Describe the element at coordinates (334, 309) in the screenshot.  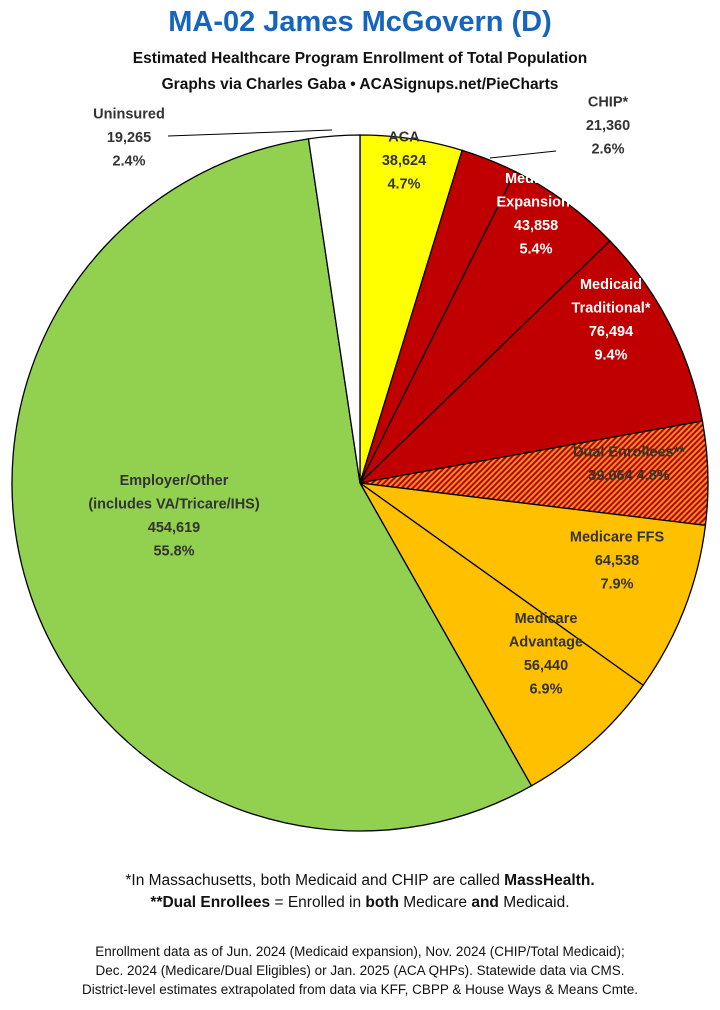
I see `pie-slice-uninsured` at that location.